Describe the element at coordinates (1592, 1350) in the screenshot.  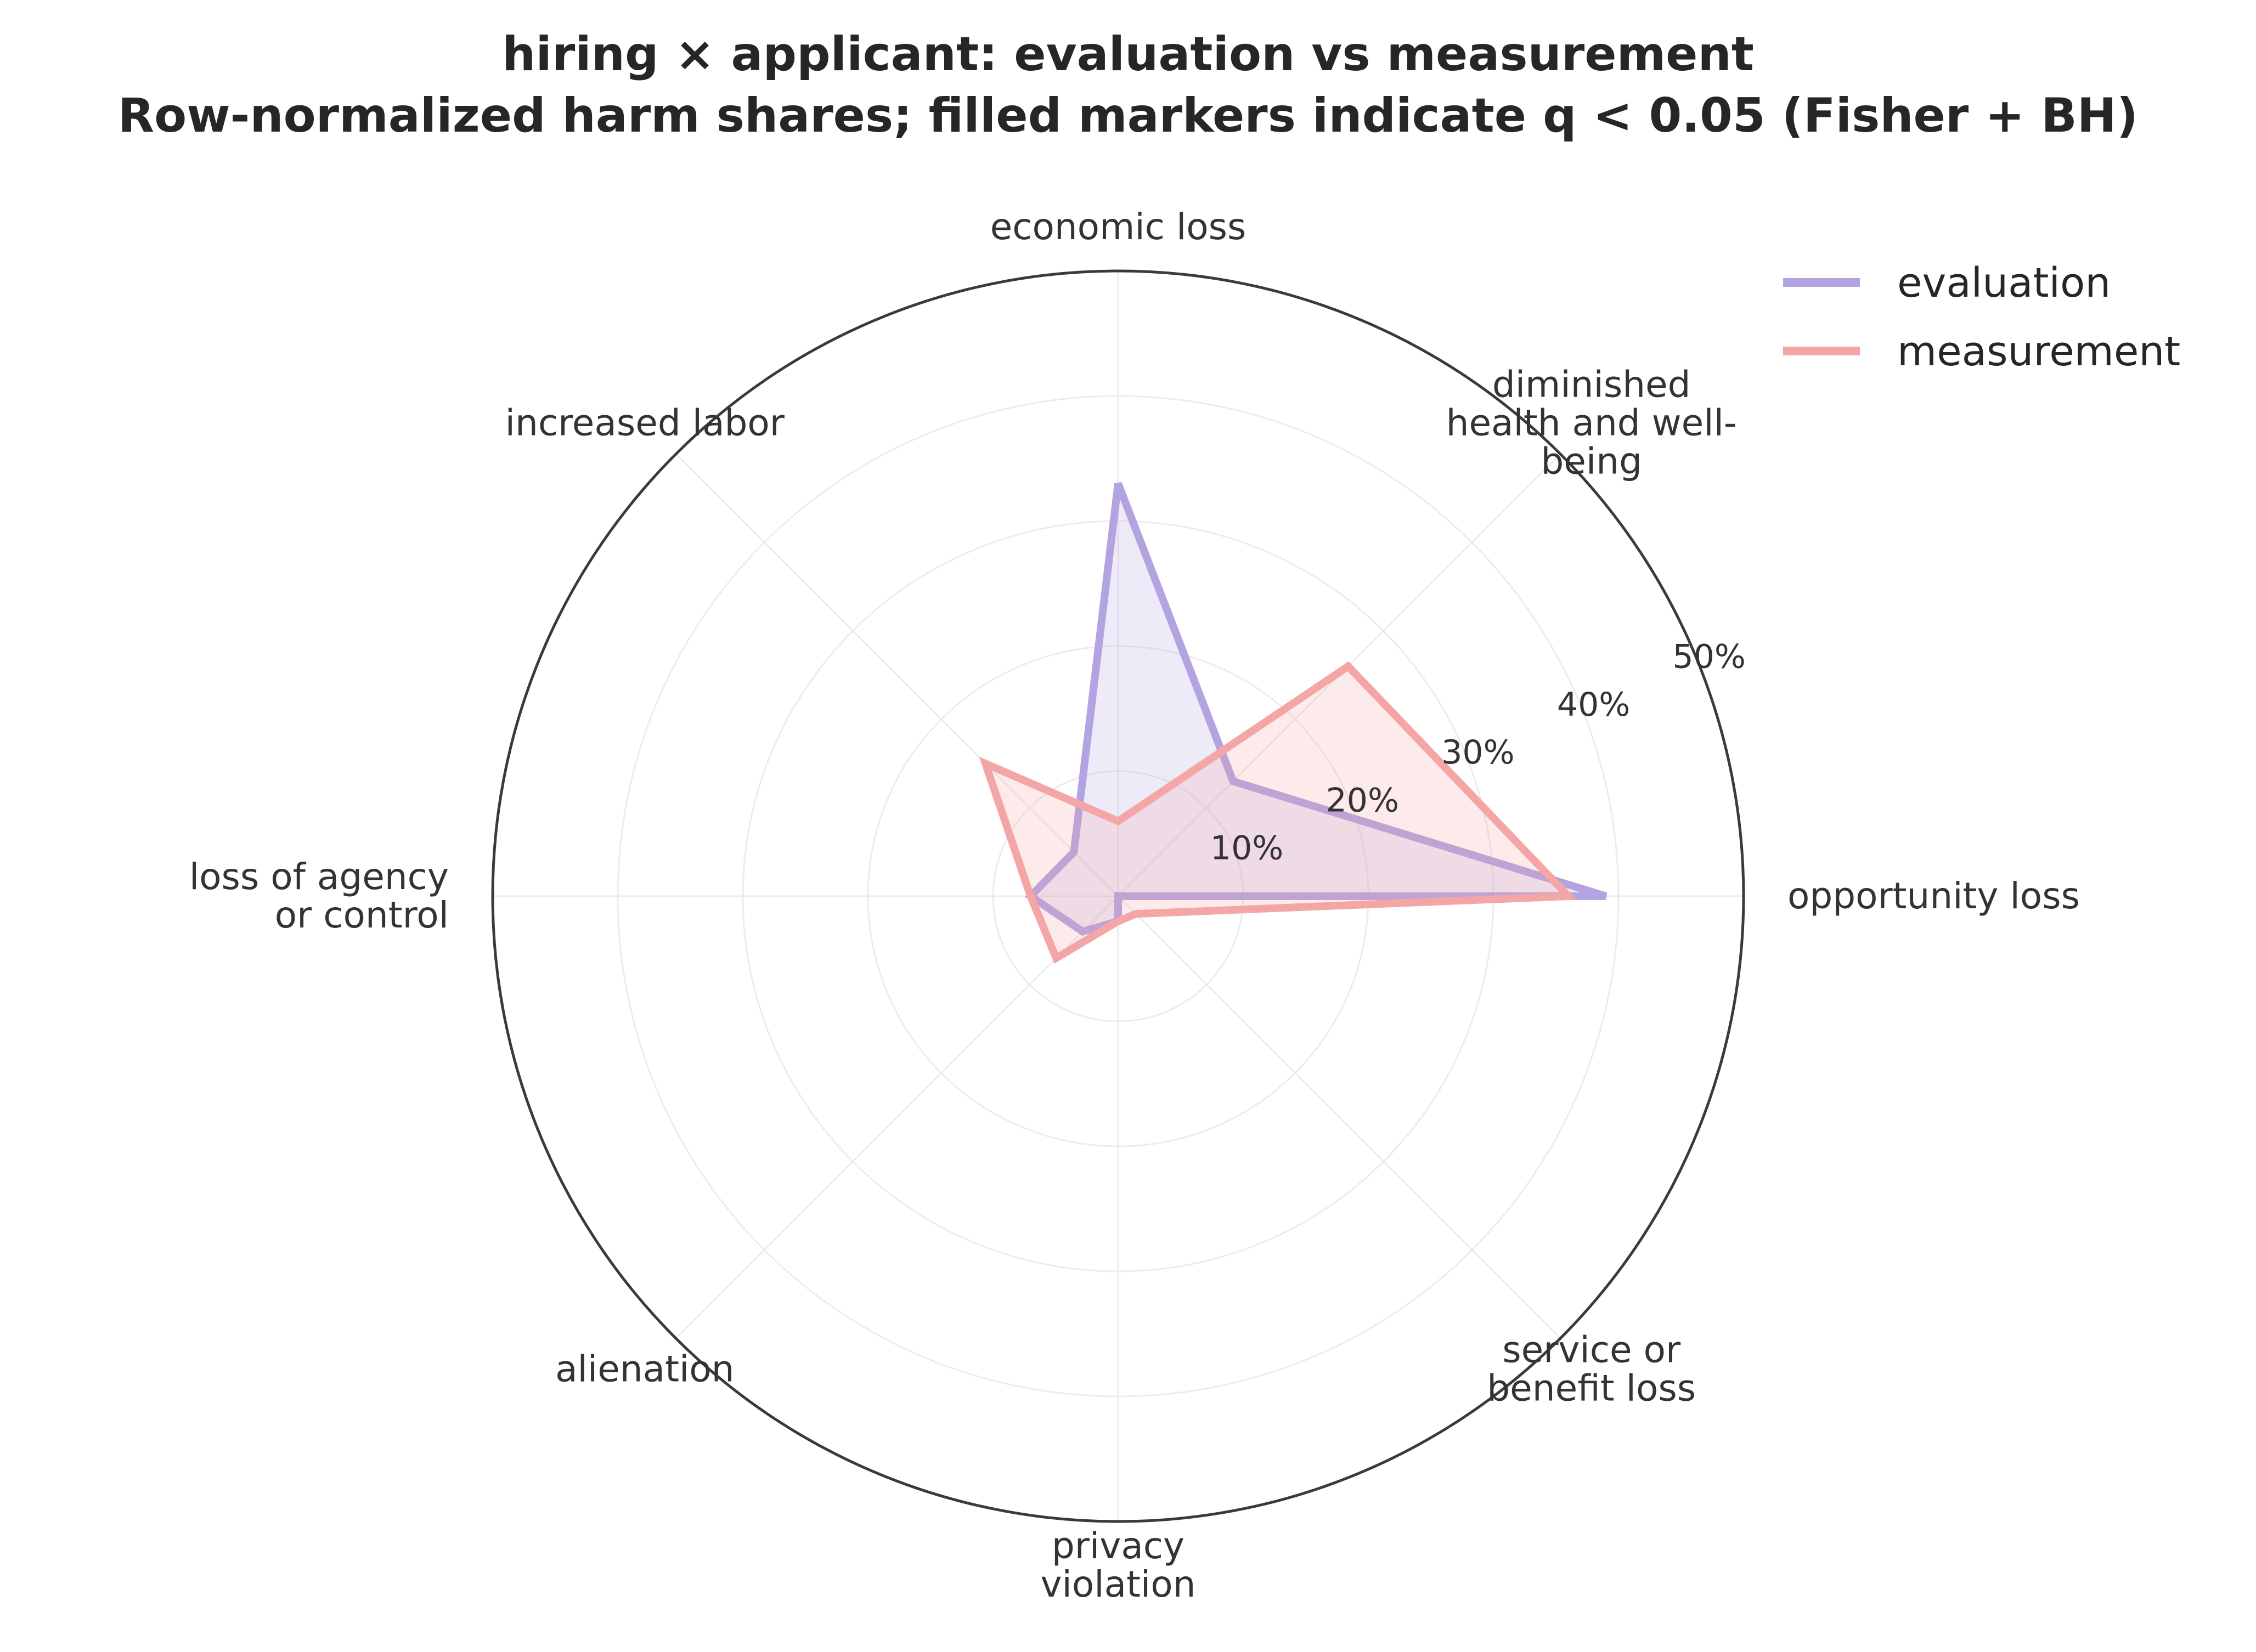
I see `category-label-line: service or` at that location.